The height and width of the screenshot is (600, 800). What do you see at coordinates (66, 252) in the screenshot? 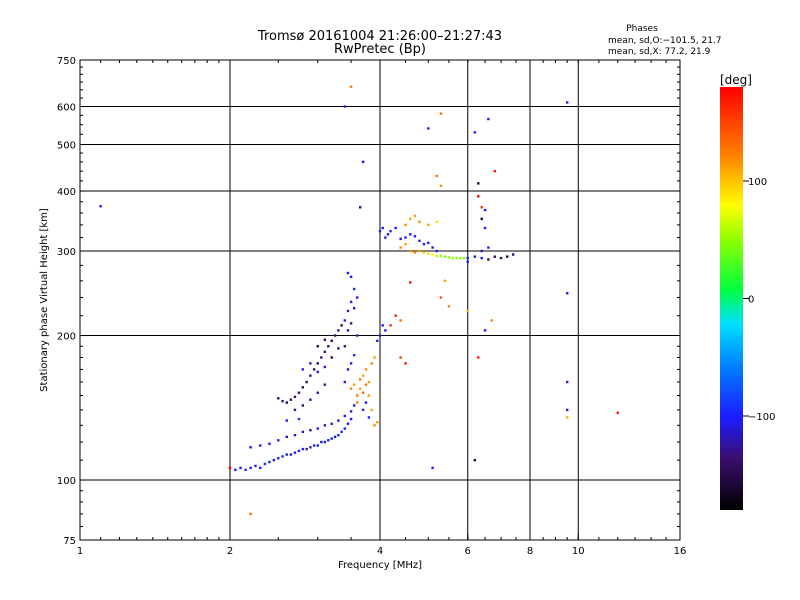
I see `y-tick-label: 300` at bounding box center [66, 252].